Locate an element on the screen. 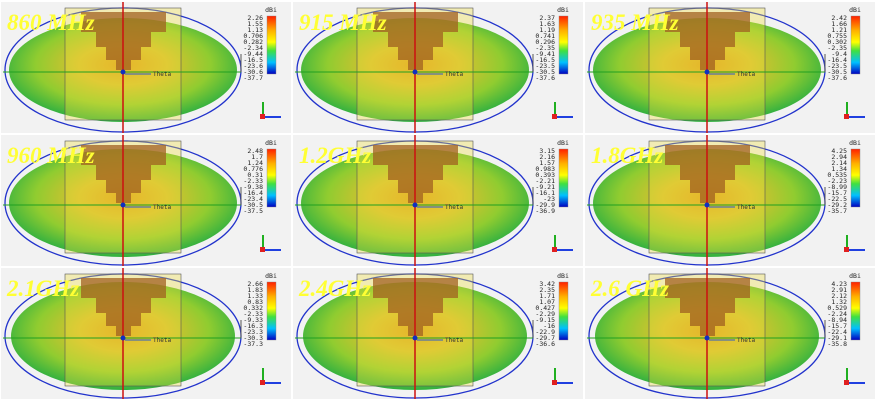 The height and width of the screenshot is (401, 877). scale-label: -9.44 is located at coordinates (253, 54).